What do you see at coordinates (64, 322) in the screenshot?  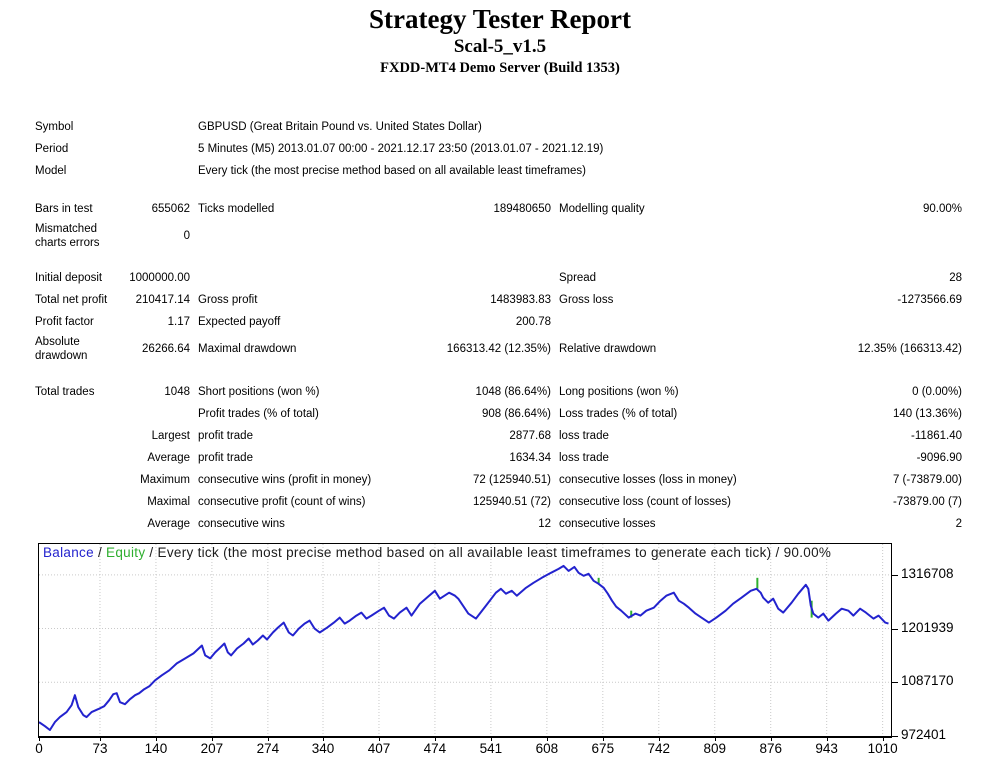 I see `stat-label: Profit factor` at bounding box center [64, 322].